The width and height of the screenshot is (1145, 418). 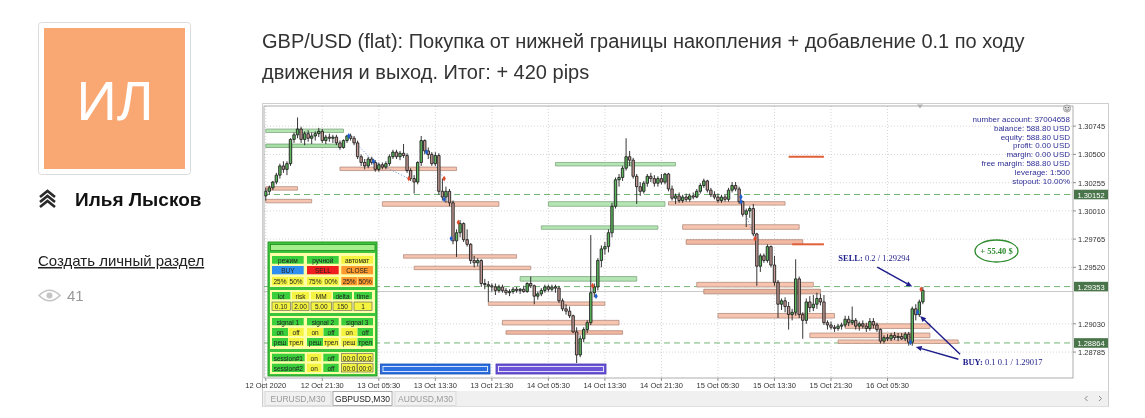 I want to click on text: AUDUSD,M30, so click(x=426, y=398).